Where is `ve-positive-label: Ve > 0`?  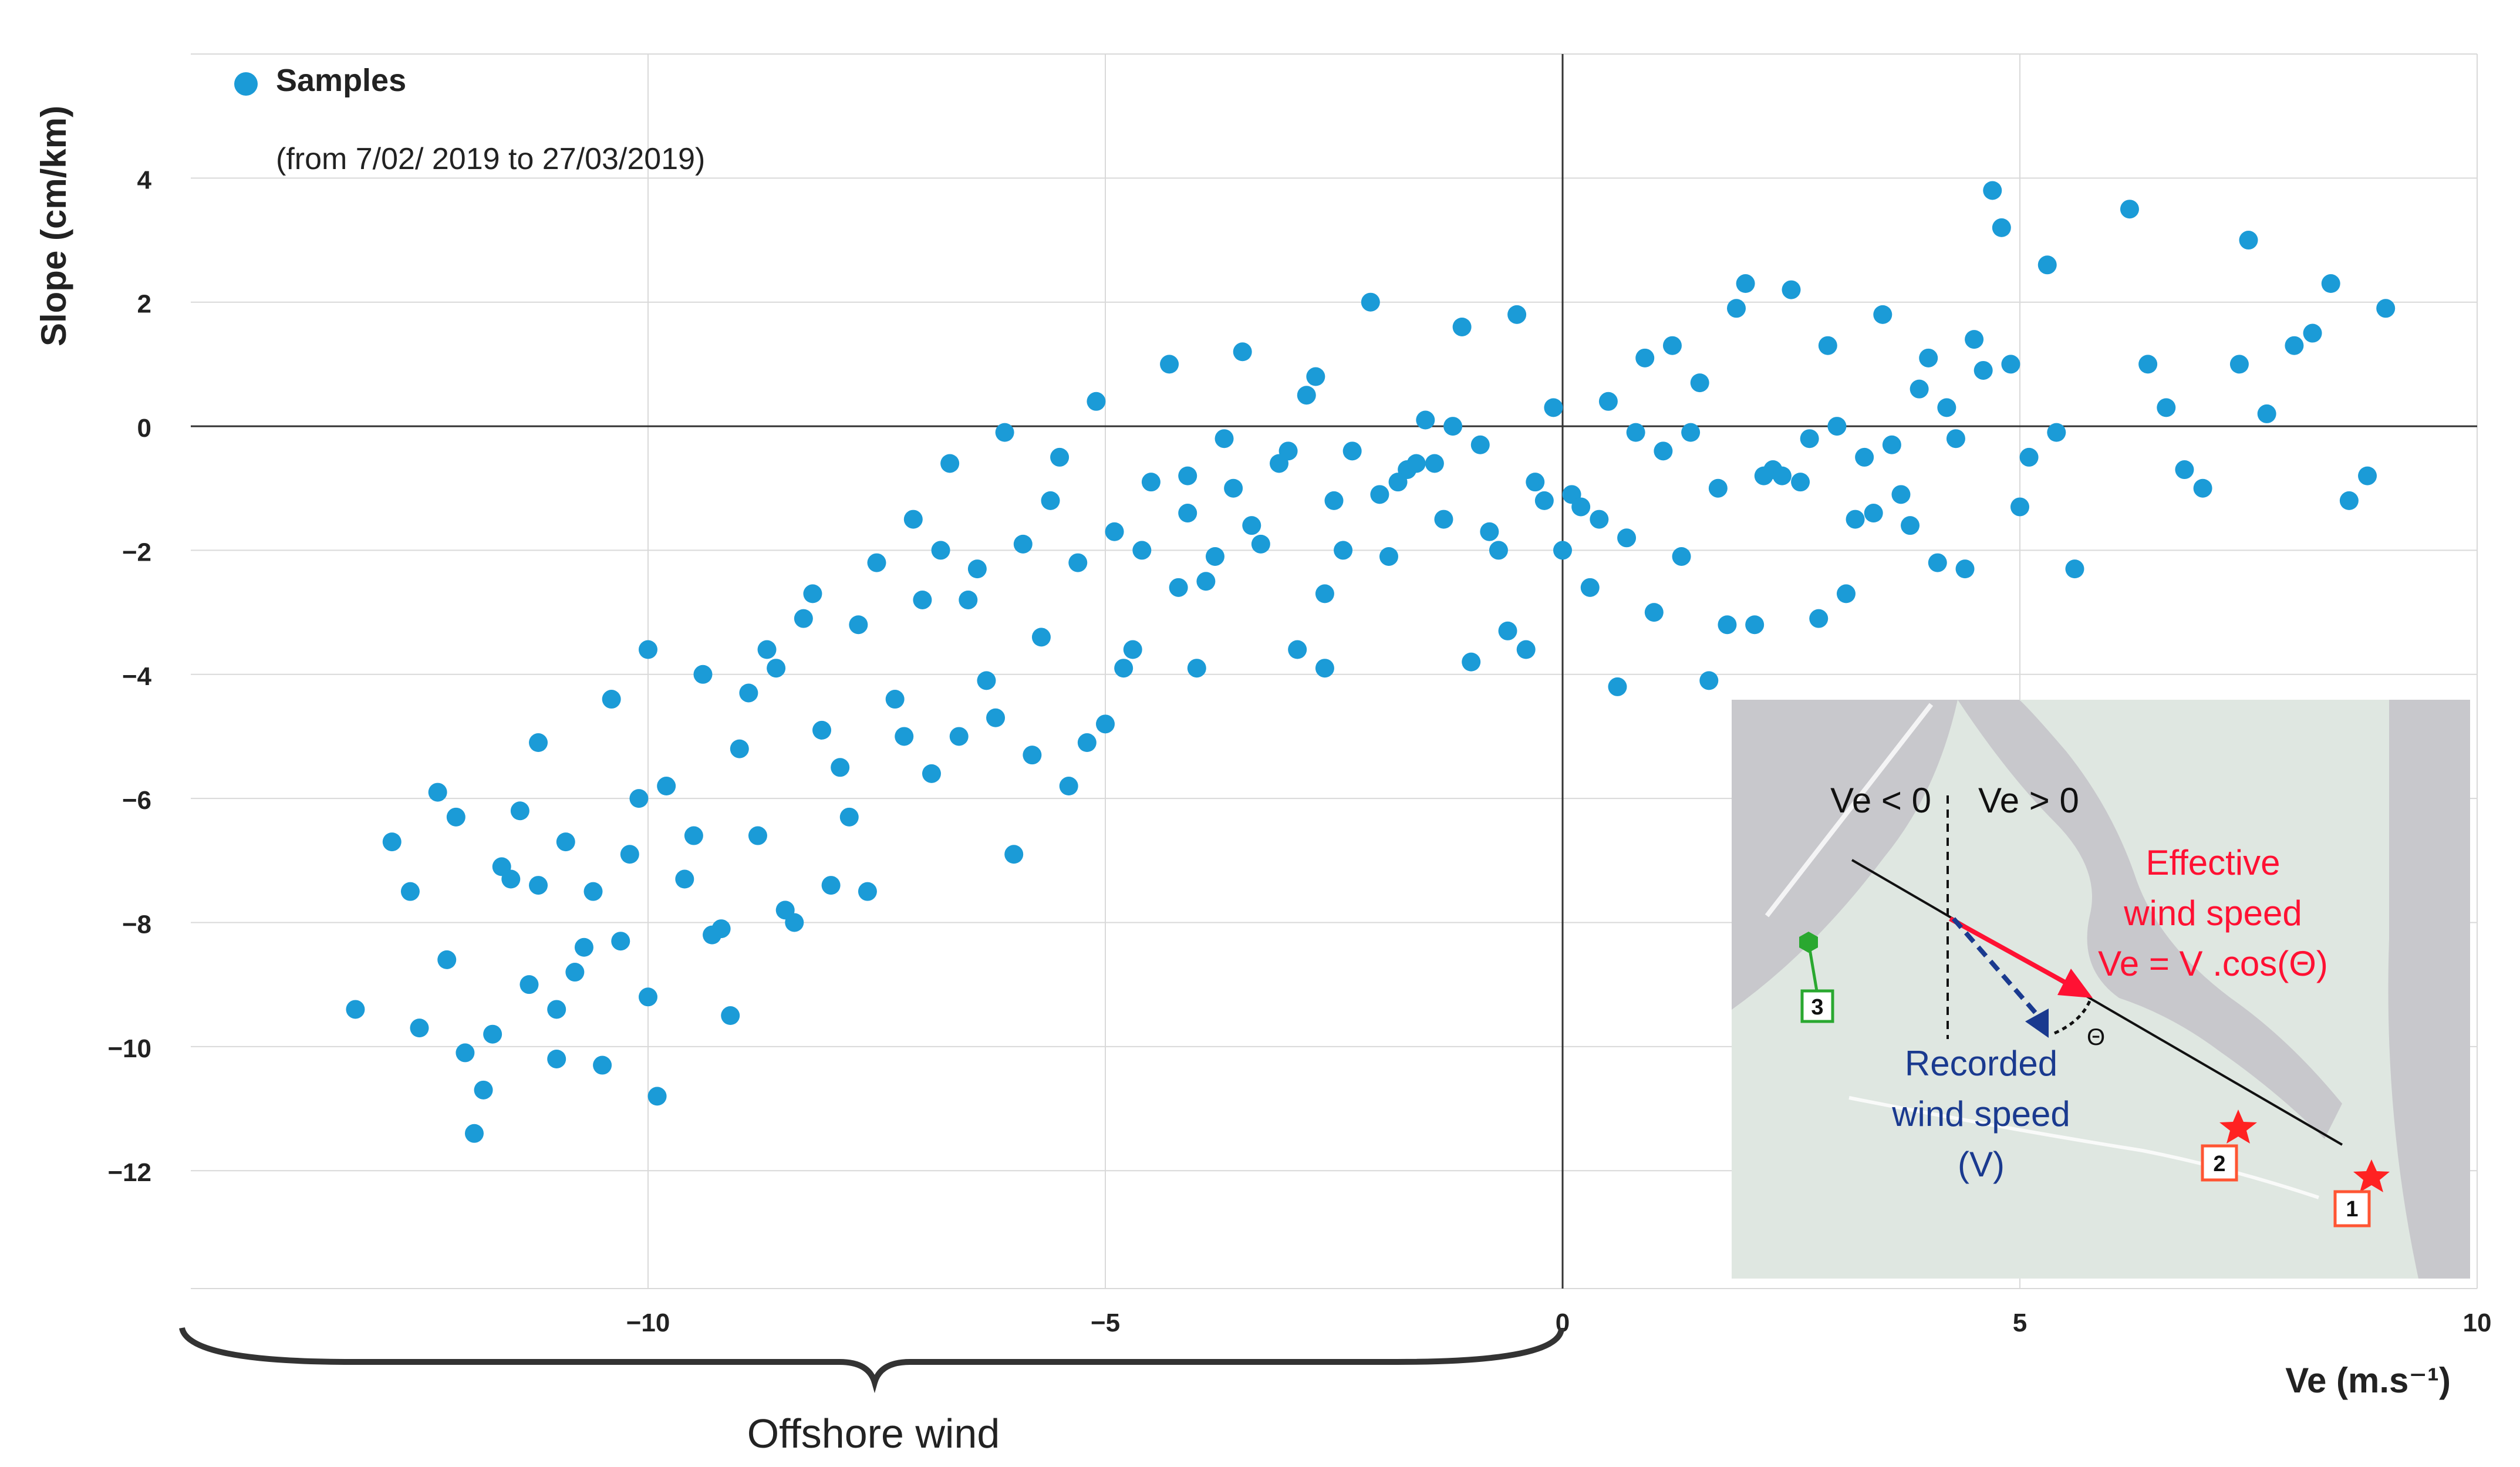 ve-positive-label: Ve > 0 is located at coordinates (2028, 801).